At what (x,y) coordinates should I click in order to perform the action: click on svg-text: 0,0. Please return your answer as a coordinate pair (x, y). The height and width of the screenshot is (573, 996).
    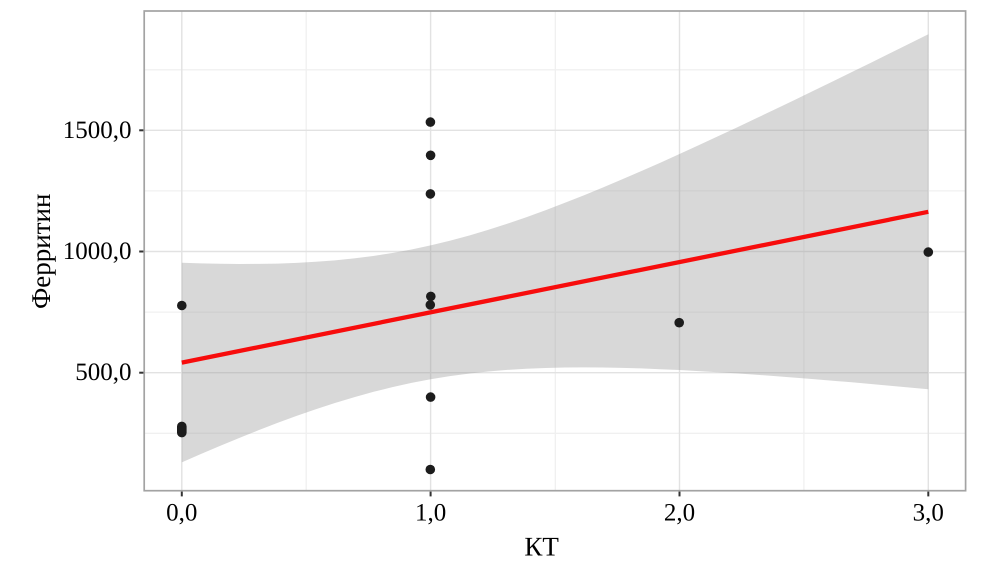
    Looking at the image, I should click on (181, 513).